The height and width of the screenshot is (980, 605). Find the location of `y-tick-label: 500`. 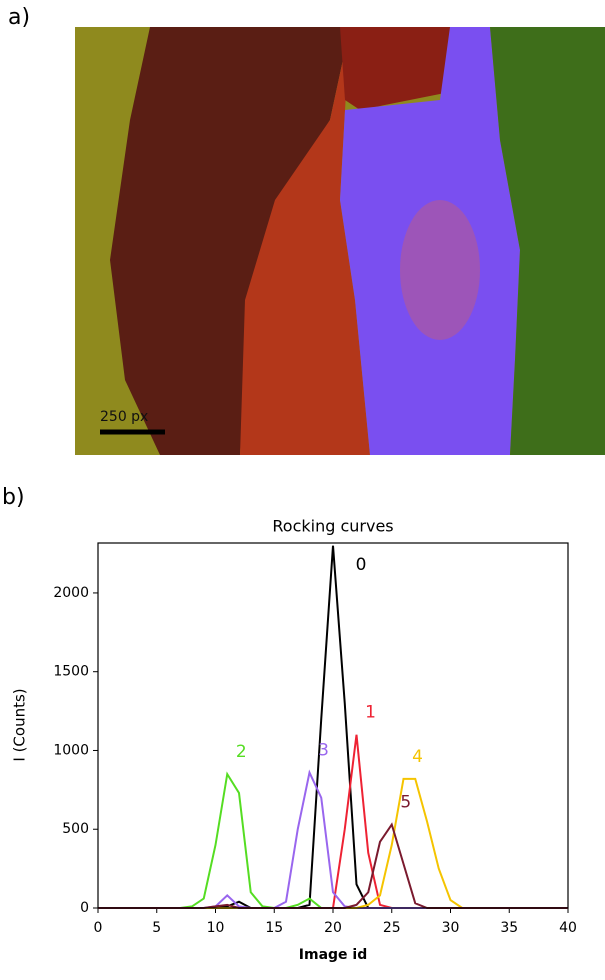

y-tick-label: 500 is located at coordinates (75, 829).